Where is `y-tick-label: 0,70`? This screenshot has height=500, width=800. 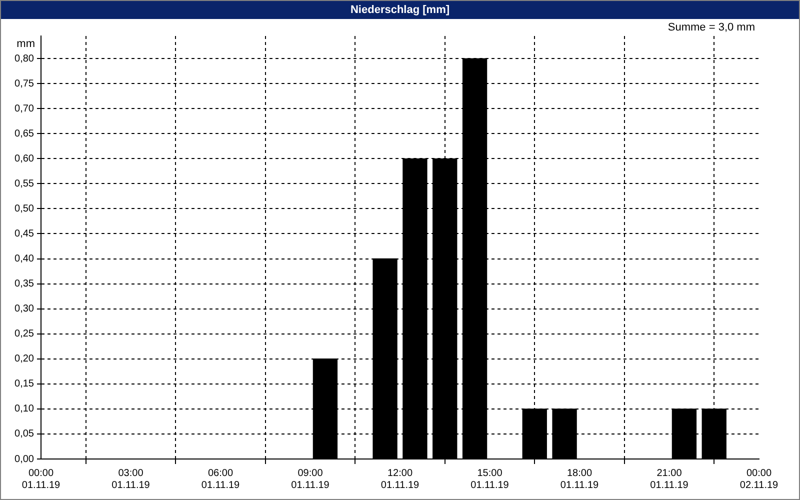
y-tick-label: 0,70 is located at coordinates (24, 108).